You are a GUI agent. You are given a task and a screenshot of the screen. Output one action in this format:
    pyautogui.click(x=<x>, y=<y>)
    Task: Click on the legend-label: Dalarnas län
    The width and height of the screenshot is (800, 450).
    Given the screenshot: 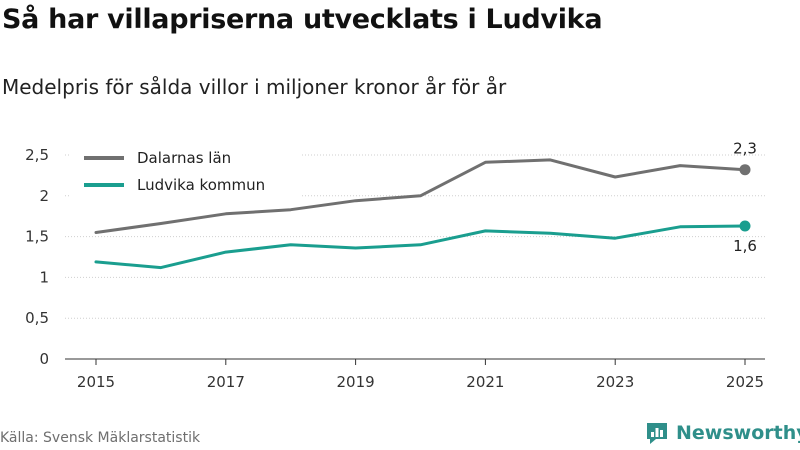 What is the action you would take?
    pyautogui.click(x=184, y=158)
    